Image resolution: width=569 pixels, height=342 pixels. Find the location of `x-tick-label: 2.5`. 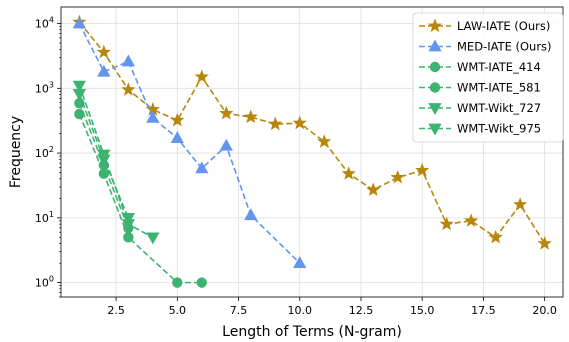

x-tick-label: 2.5 is located at coordinates (116, 310).